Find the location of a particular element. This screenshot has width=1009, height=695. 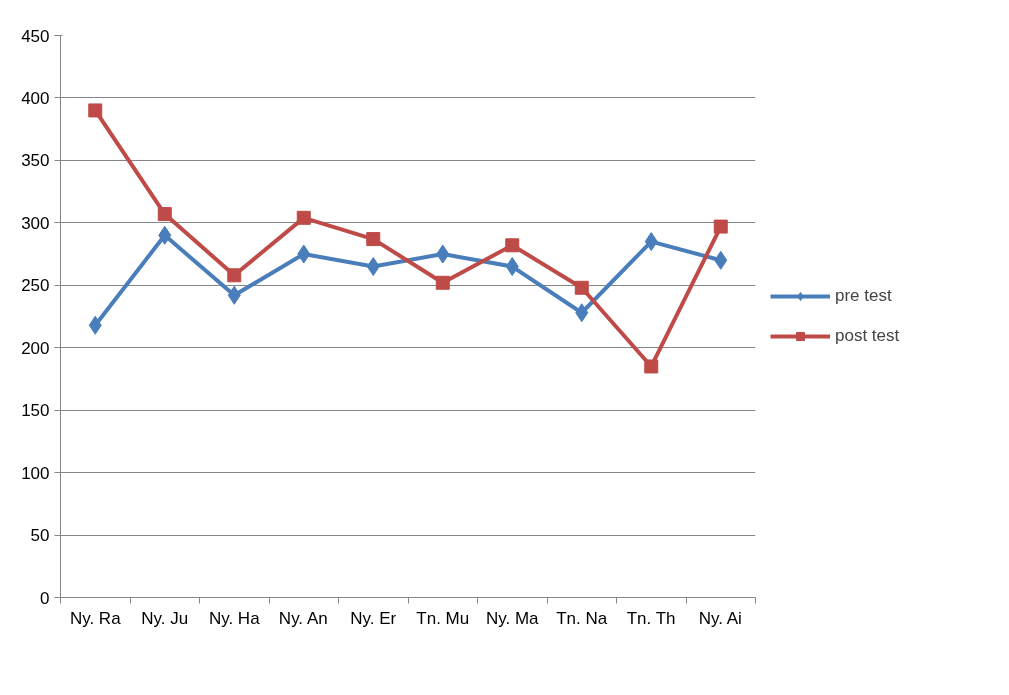

y-tick-label: 50 is located at coordinates (40, 536).